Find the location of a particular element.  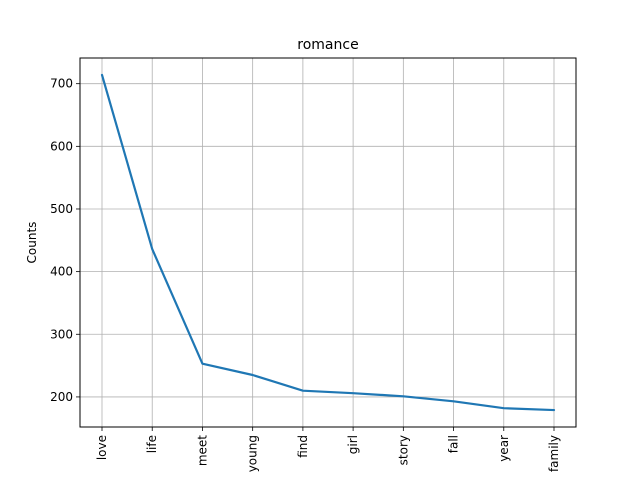

x-tick-label: family is located at coordinates (554, 453).